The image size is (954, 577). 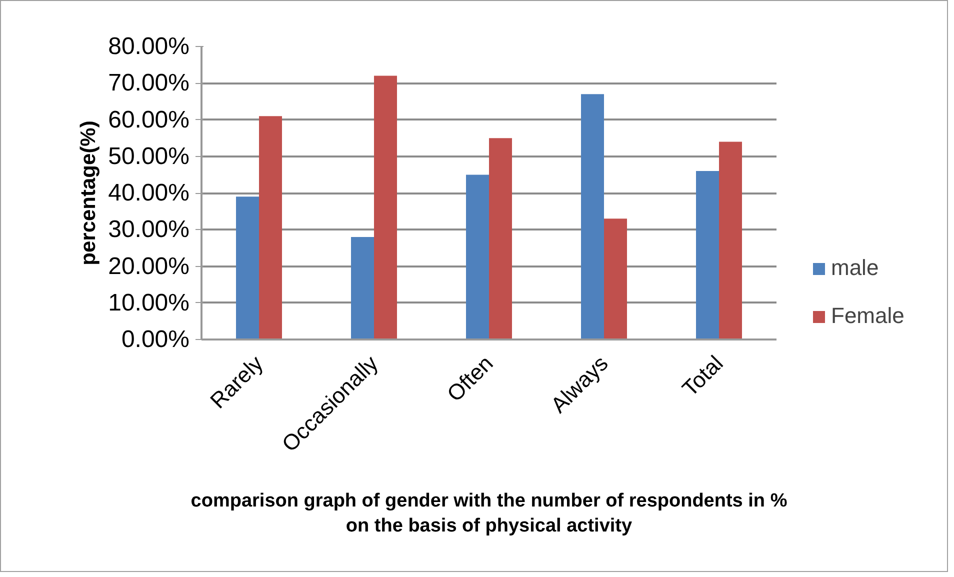 I want to click on legend-label: male, so click(x=855, y=268).